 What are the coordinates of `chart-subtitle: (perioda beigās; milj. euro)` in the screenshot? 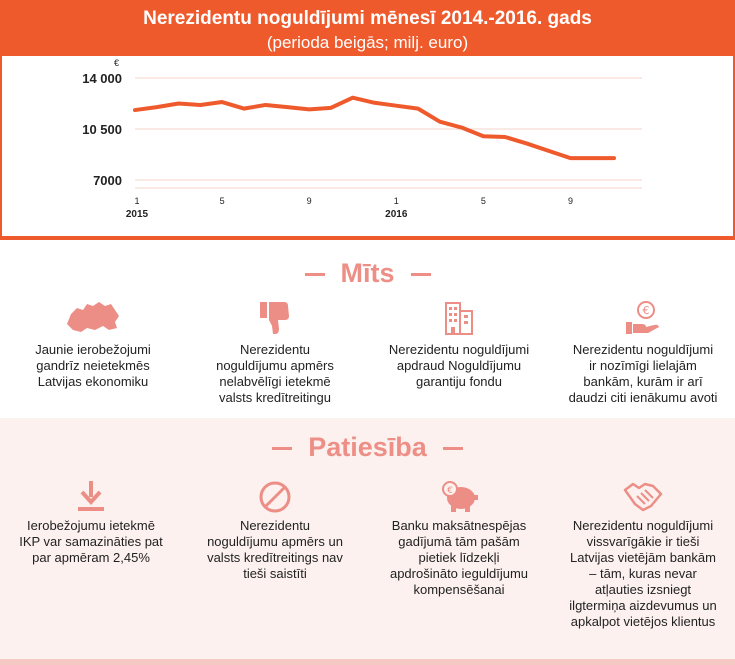 It's located at (367, 42).